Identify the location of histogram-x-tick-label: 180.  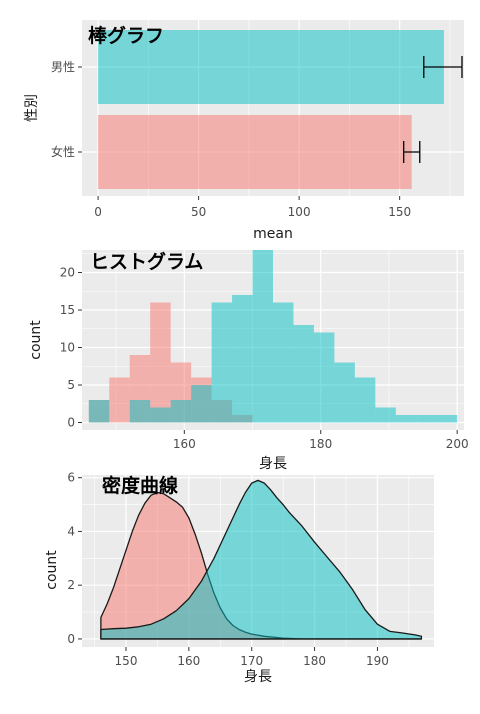
(320, 444).